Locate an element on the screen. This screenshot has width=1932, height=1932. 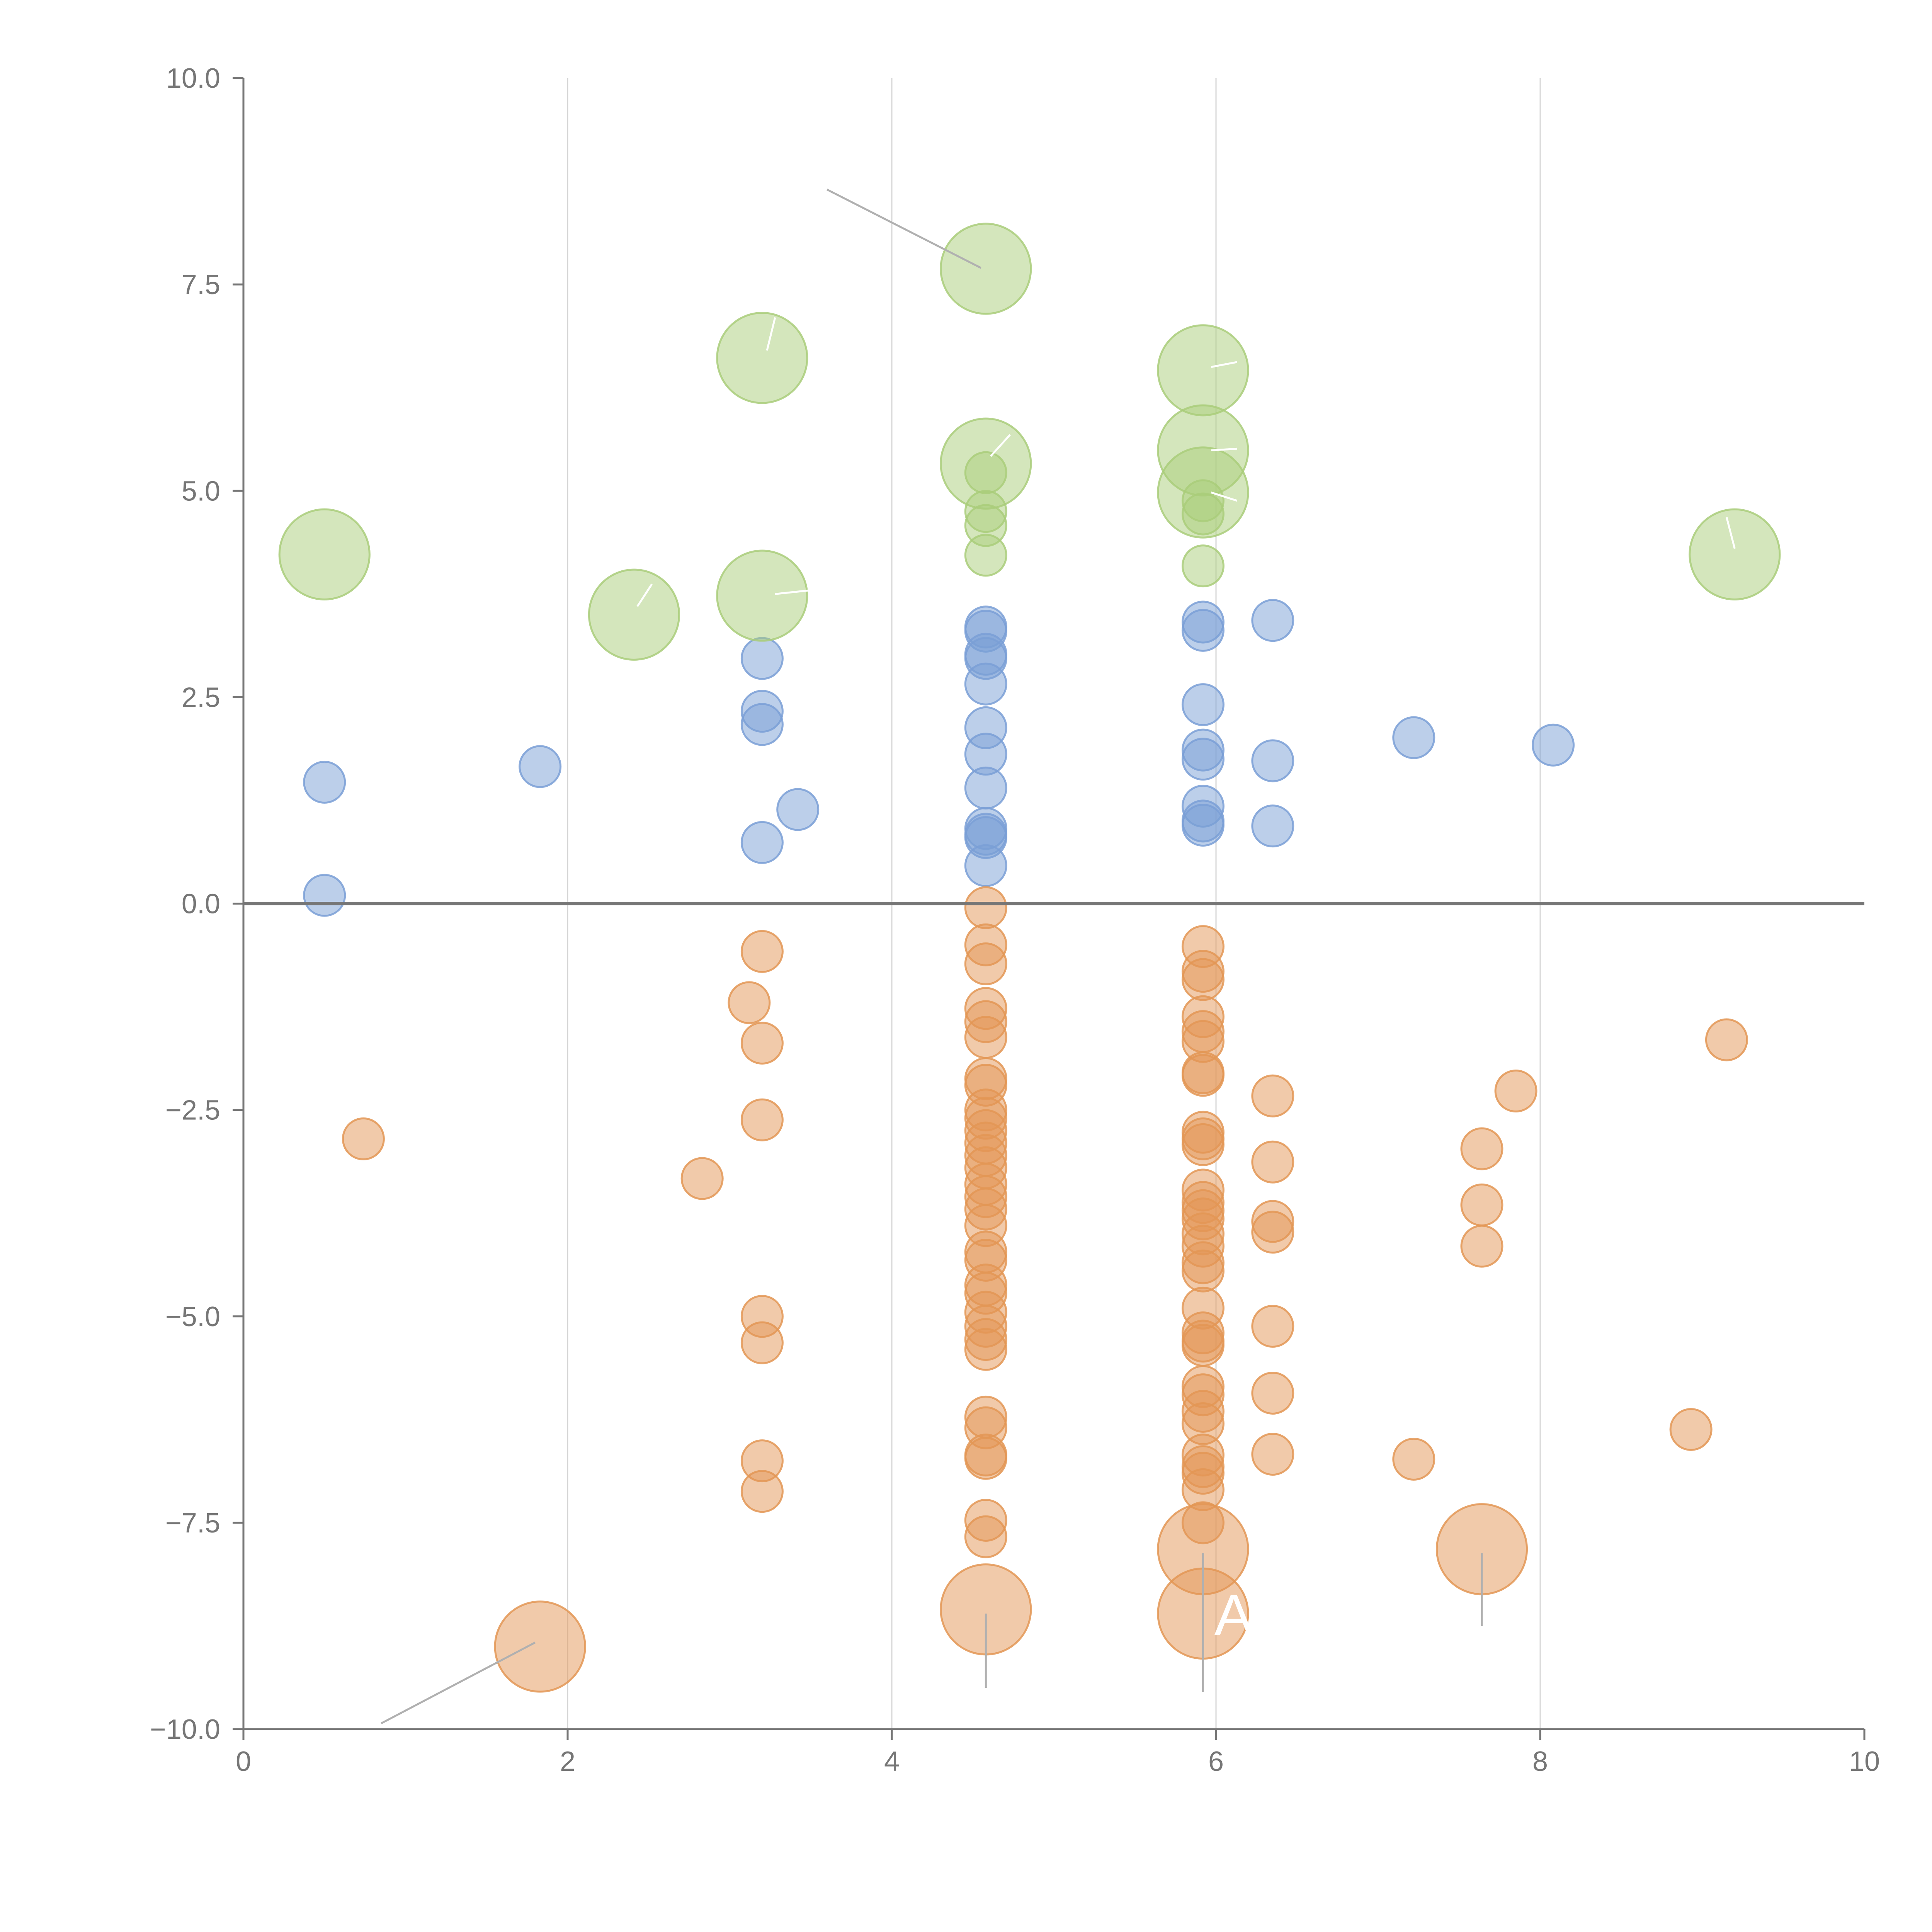
y-tick-label: −7.5 is located at coordinates (192, 1524).